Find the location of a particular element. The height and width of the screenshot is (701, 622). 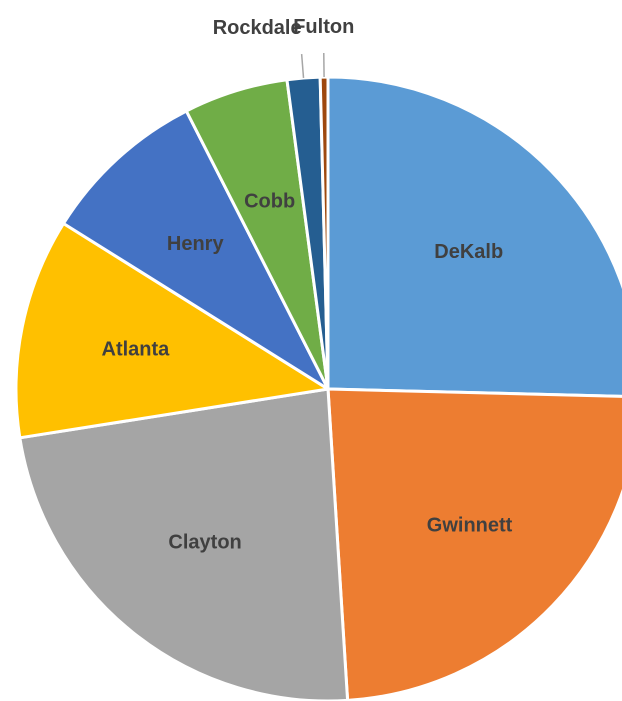

slice-label-cobb: Cobb is located at coordinates (269, 201).